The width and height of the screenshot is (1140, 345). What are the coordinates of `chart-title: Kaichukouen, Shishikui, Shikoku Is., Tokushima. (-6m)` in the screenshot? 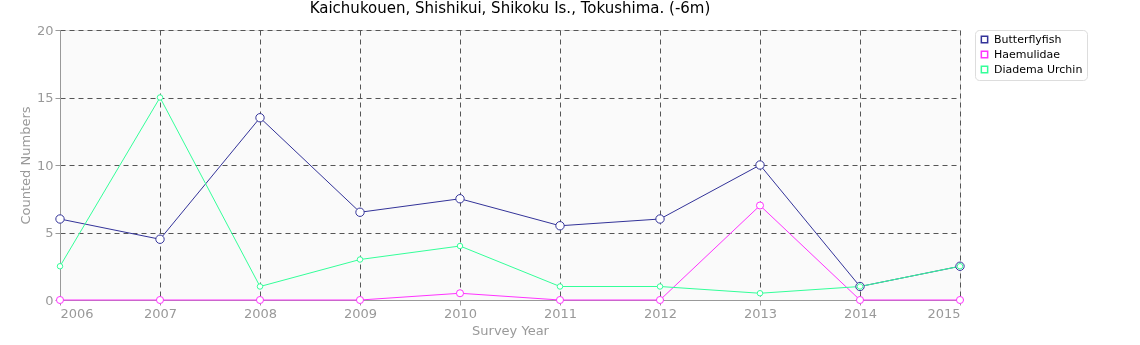 It's located at (510, 8).